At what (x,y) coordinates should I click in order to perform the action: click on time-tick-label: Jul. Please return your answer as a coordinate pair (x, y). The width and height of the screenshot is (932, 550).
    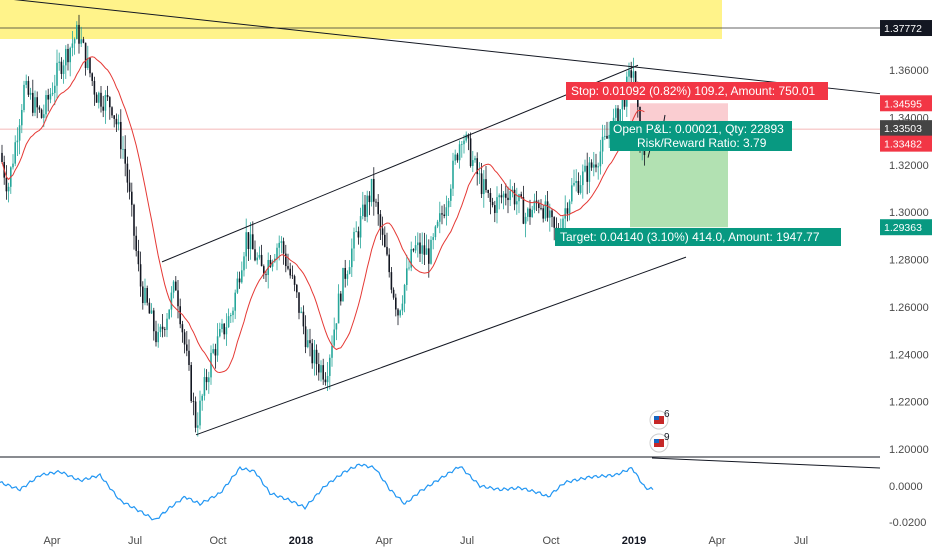
    Looking at the image, I should click on (135, 541).